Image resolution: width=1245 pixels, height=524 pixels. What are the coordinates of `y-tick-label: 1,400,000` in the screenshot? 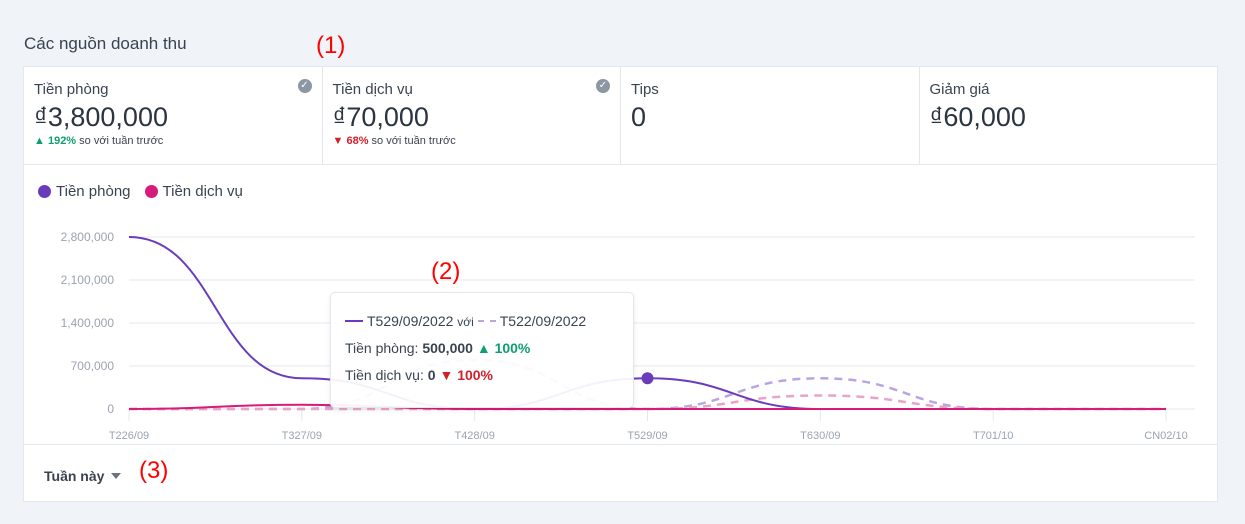 It's located at (88, 323).